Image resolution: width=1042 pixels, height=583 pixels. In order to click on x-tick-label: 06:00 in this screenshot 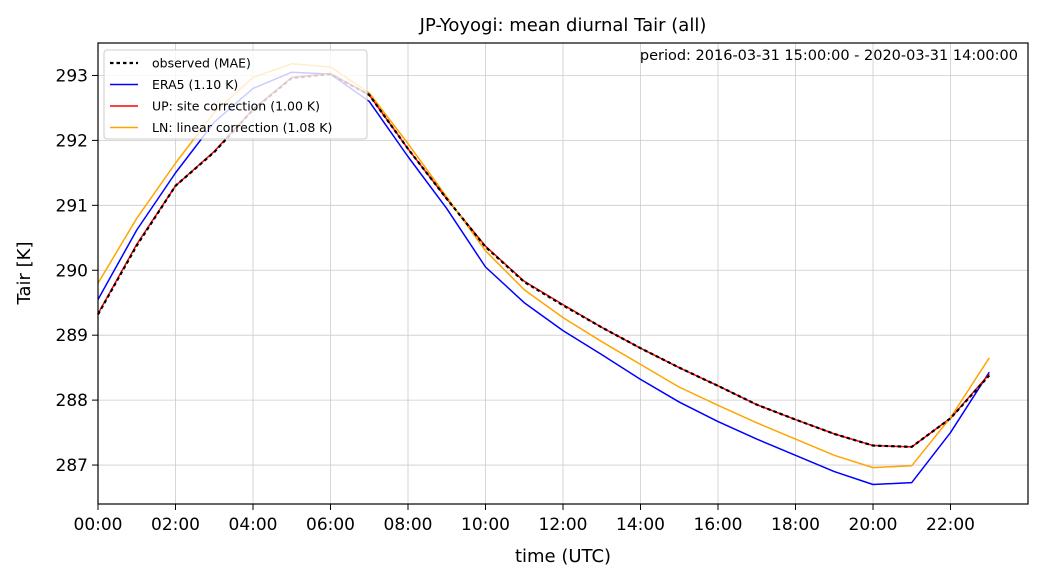, I will do `click(330, 525)`.